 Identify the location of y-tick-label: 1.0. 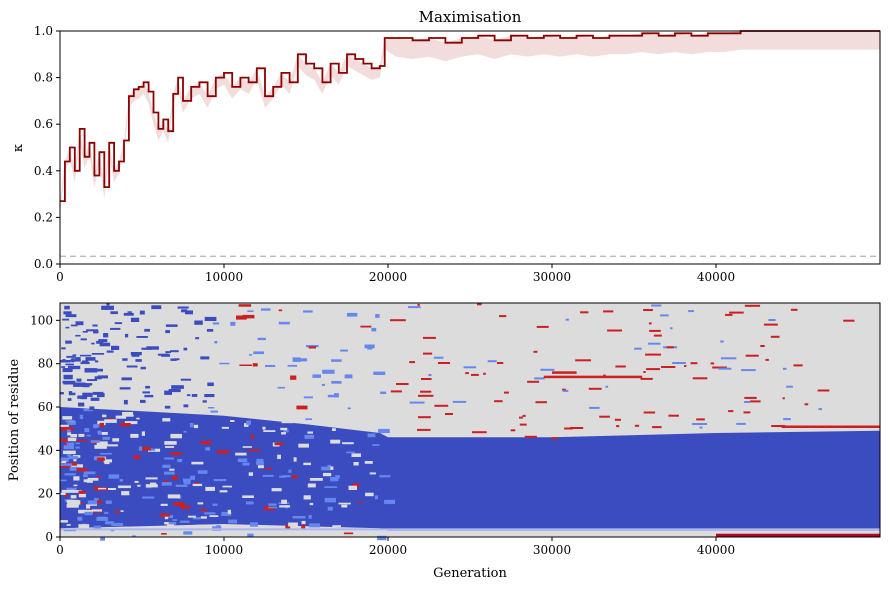
(43, 31).